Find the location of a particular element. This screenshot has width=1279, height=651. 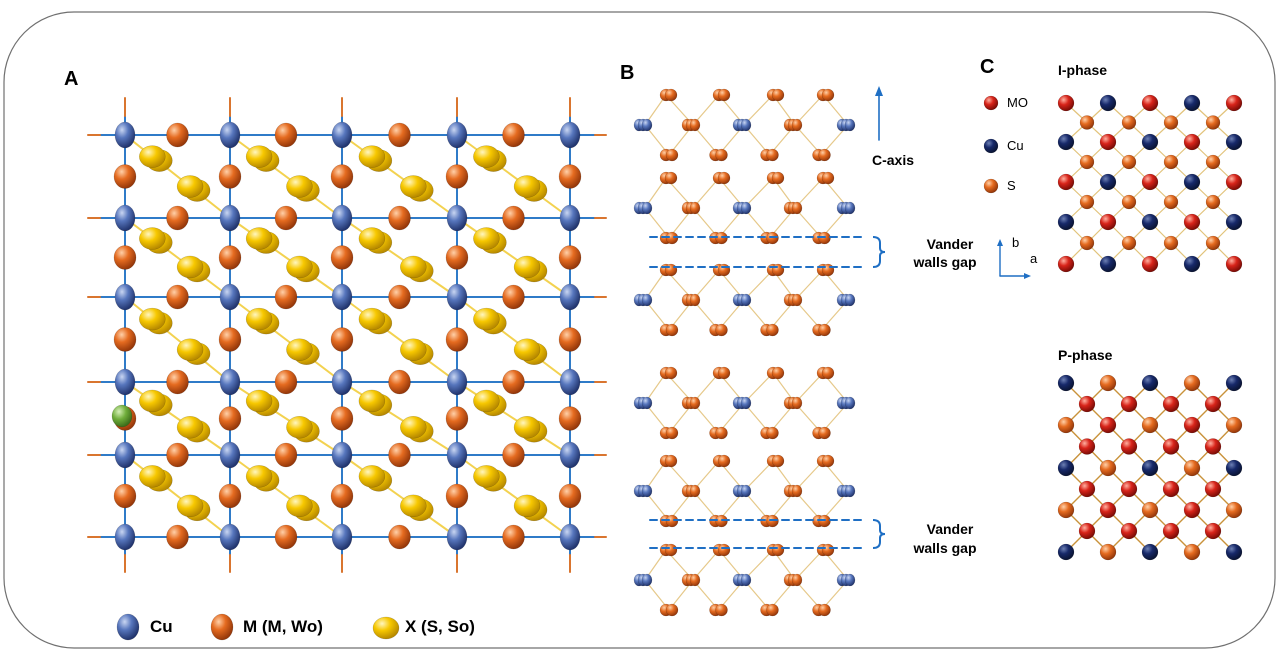

legend-c-cu-marker is located at coordinates (991, 146).